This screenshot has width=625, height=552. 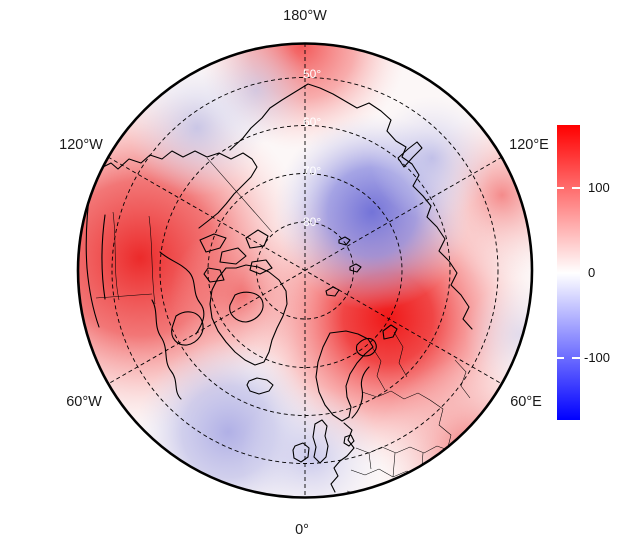 I want to click on parallel-label-50: 50°, so click(x=312, y=74).